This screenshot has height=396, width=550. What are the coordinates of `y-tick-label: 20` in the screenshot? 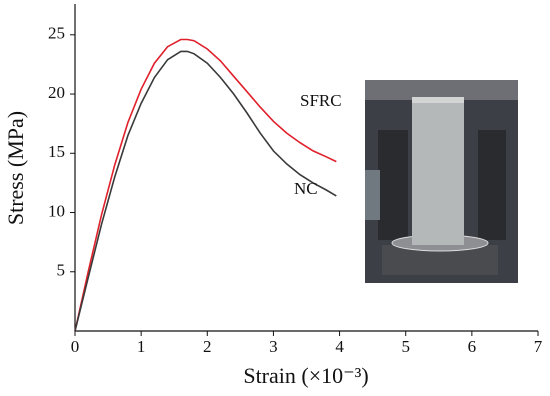 It's located at (56, 92).